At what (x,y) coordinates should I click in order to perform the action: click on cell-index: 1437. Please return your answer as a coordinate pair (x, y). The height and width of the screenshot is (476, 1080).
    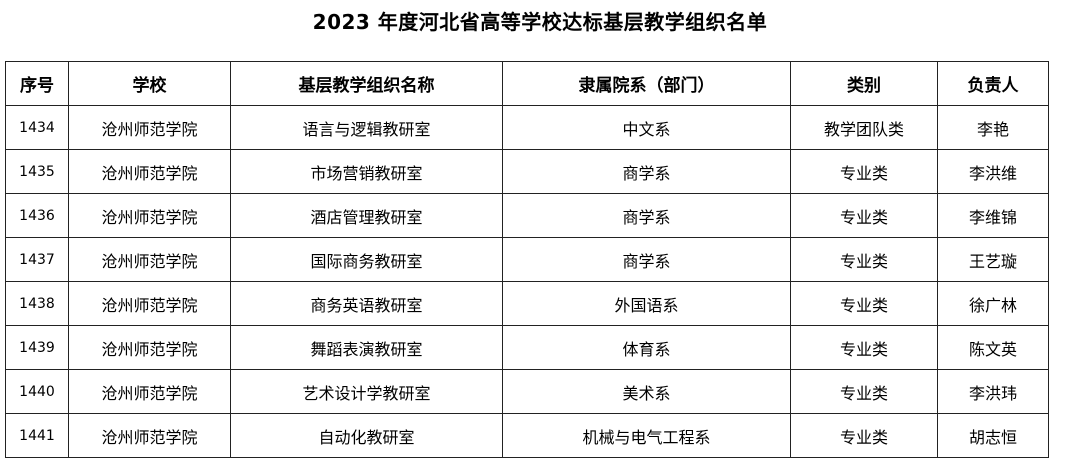
    Looking at the image, I should click on (37, 259).